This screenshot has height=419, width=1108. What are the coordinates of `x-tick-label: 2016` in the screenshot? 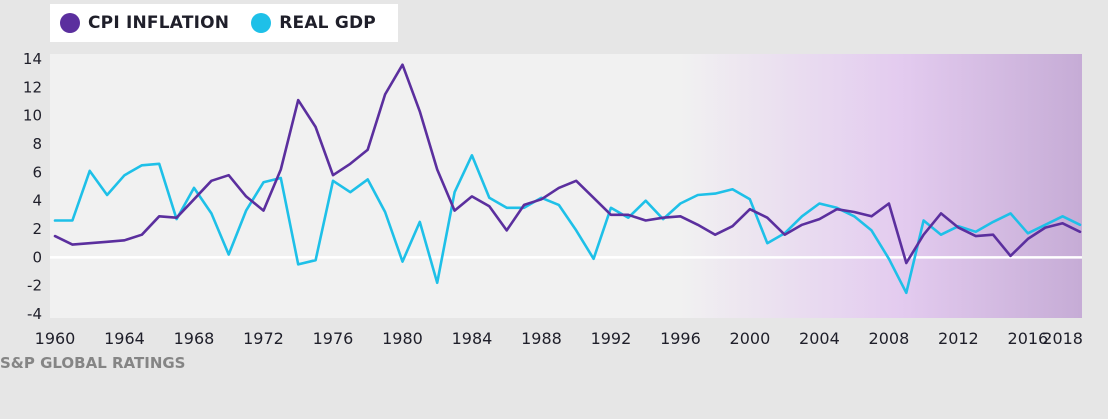 It's located at (1028, 338).